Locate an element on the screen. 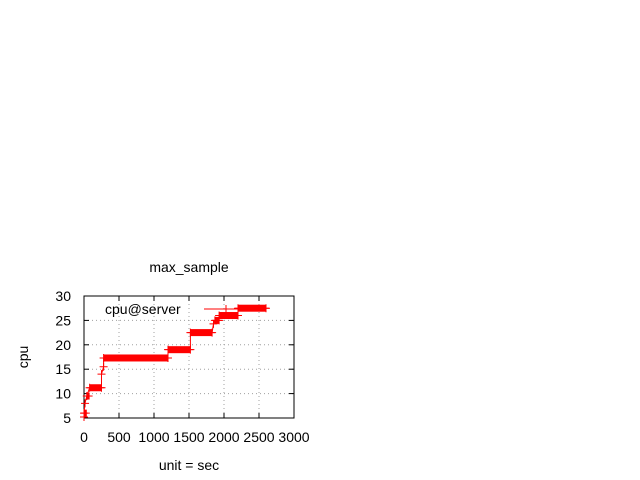 This screenshot has height=480, width=640. x-tick-label: 2500 is located at coordinates (258, 437).